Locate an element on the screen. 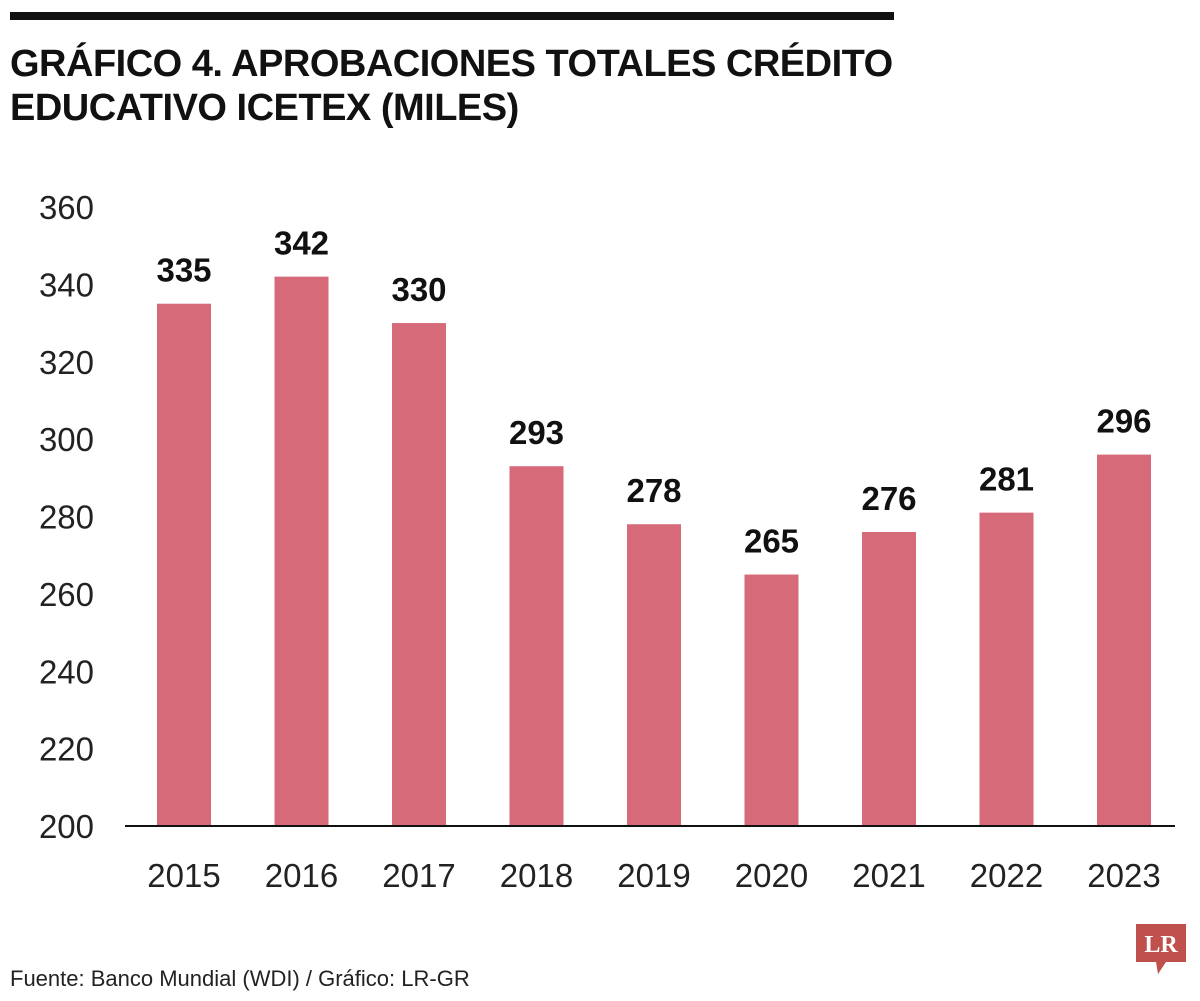 This screenshot has width=1200, height=1001. bar-2017 is located at coordinates (419, 574).